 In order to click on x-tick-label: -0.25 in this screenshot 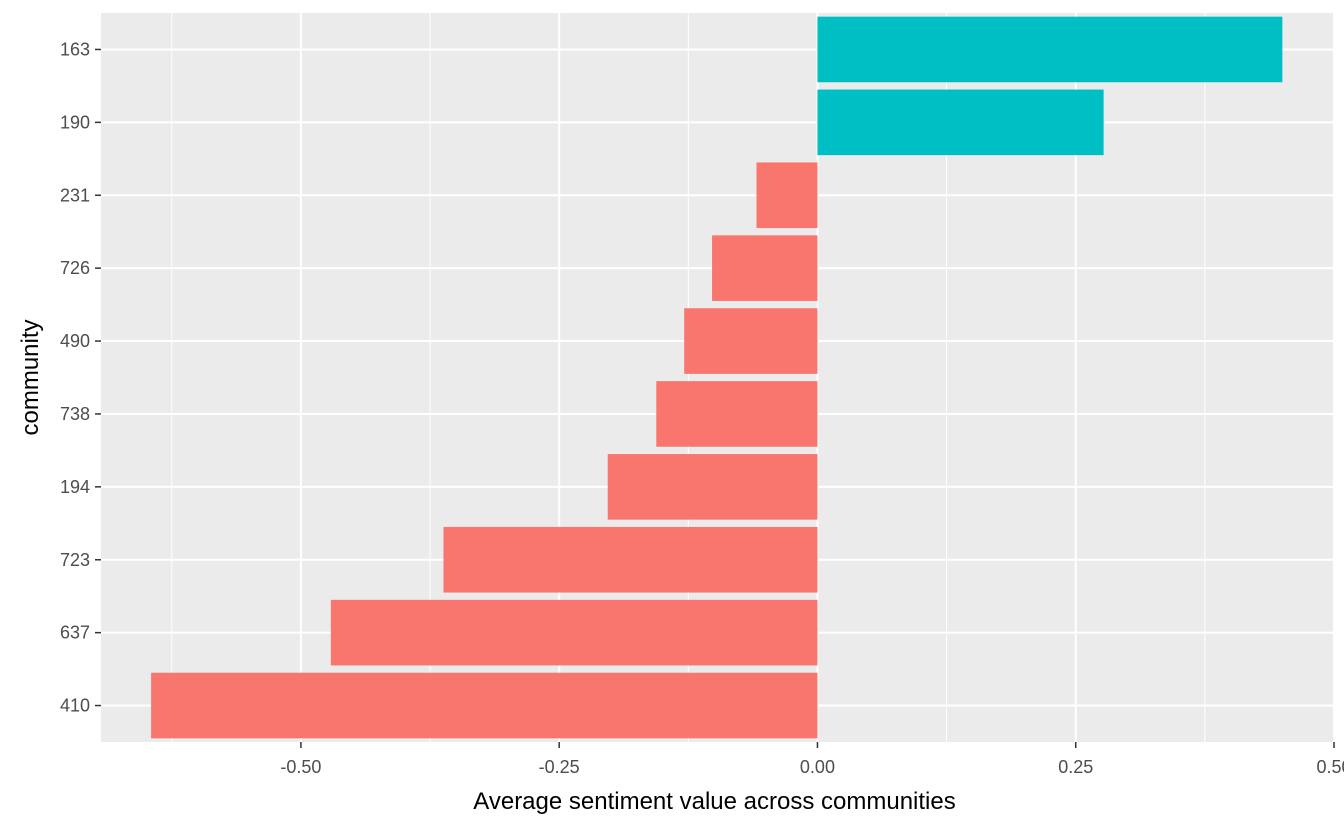, I will do `click(559, 767)`.